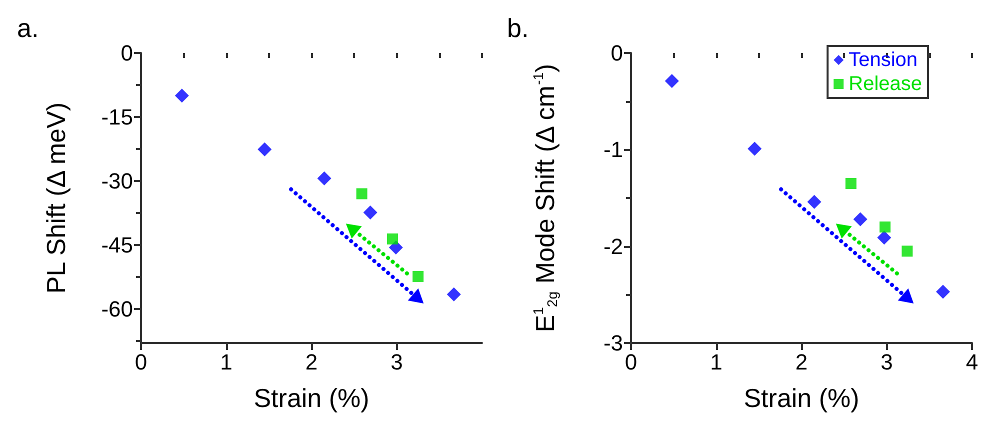 The height and width of the screenshot is (432, 996). What do you see at coordinates (117, 117) in the screenshot?
I see `y-tick-label: -15` at bounding box center [117, 117].